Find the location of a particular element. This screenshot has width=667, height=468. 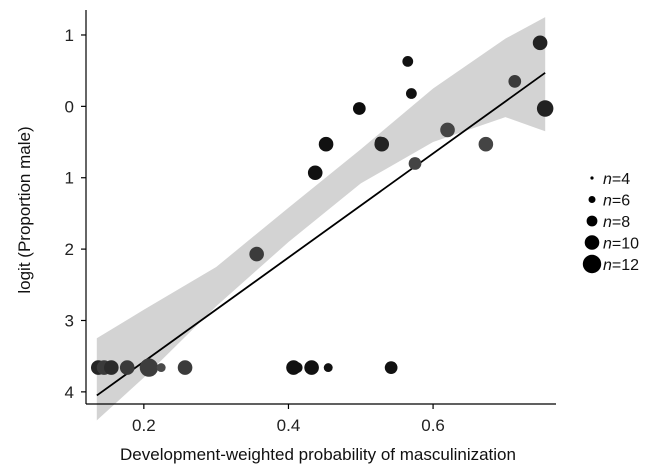

legend-n-value: =12 is located at coordinates (625, 265).